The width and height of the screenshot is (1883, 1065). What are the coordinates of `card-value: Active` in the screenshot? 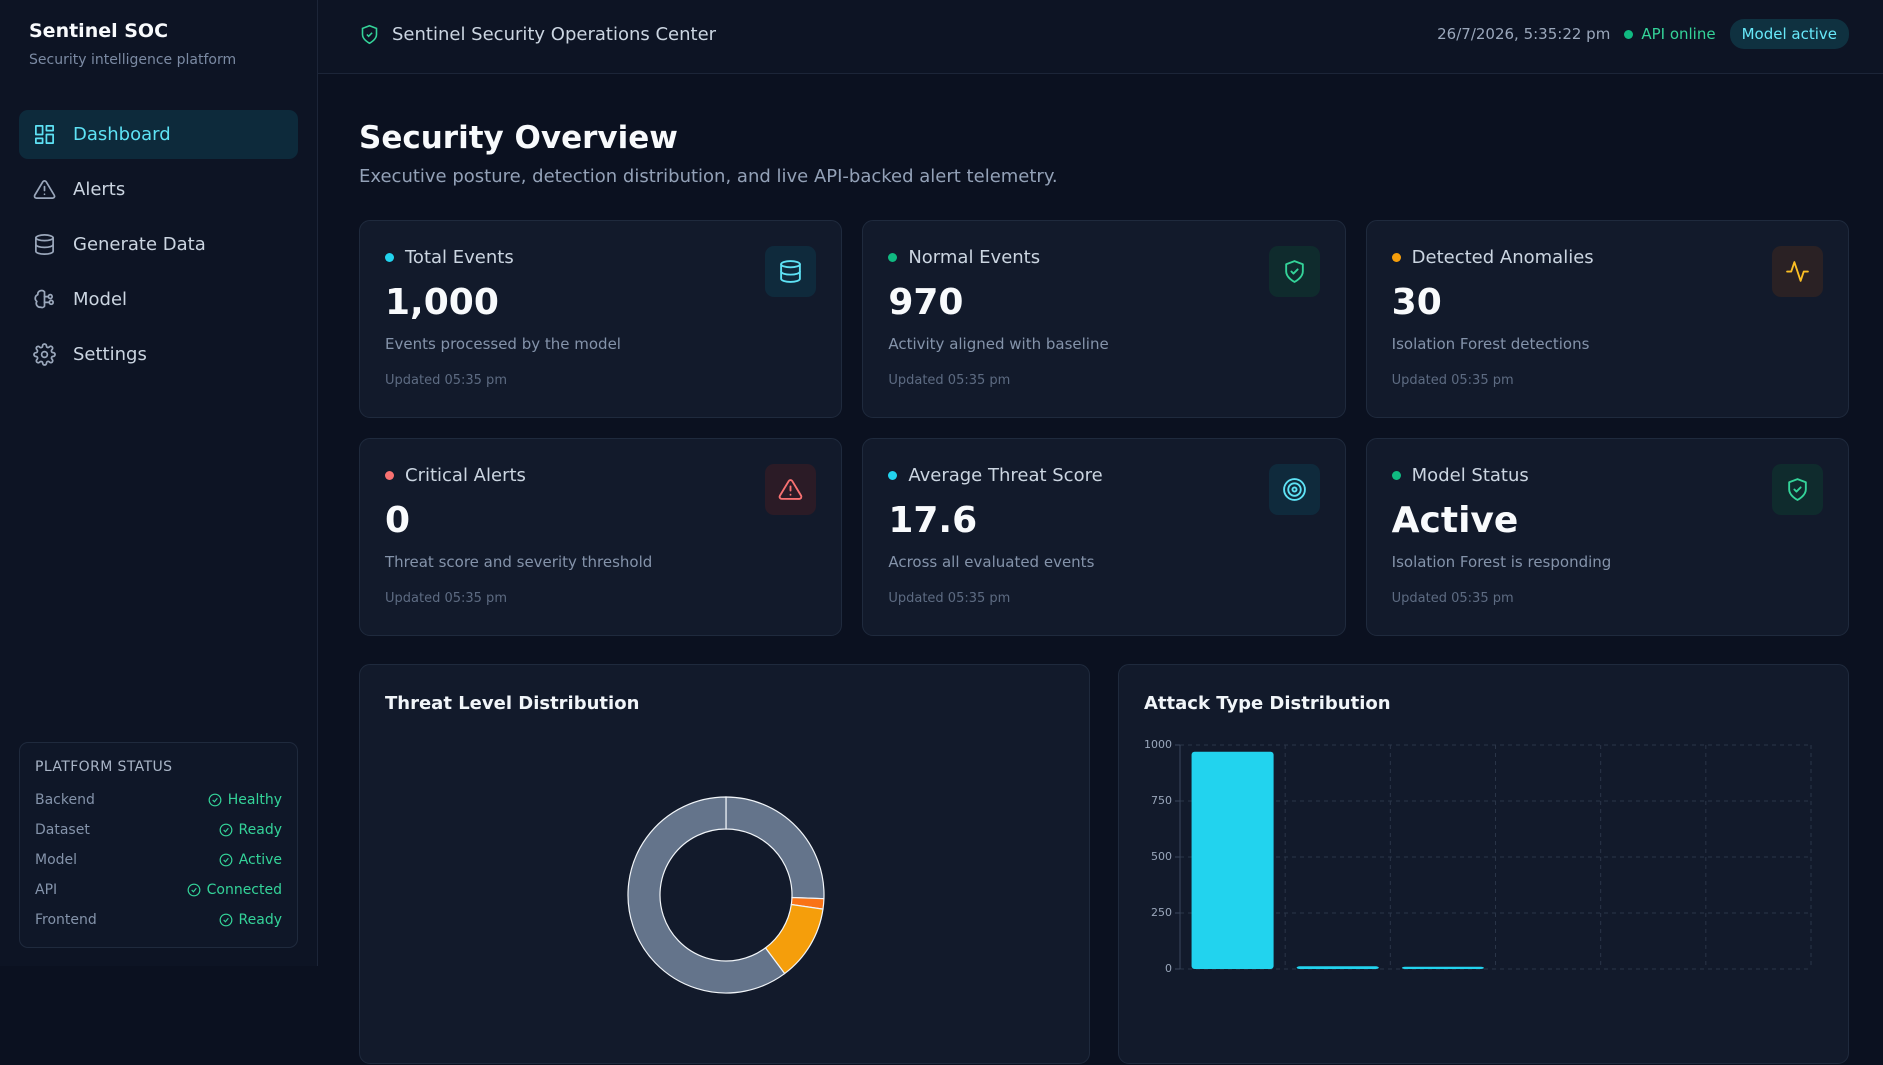 It's located at (1607, 520).